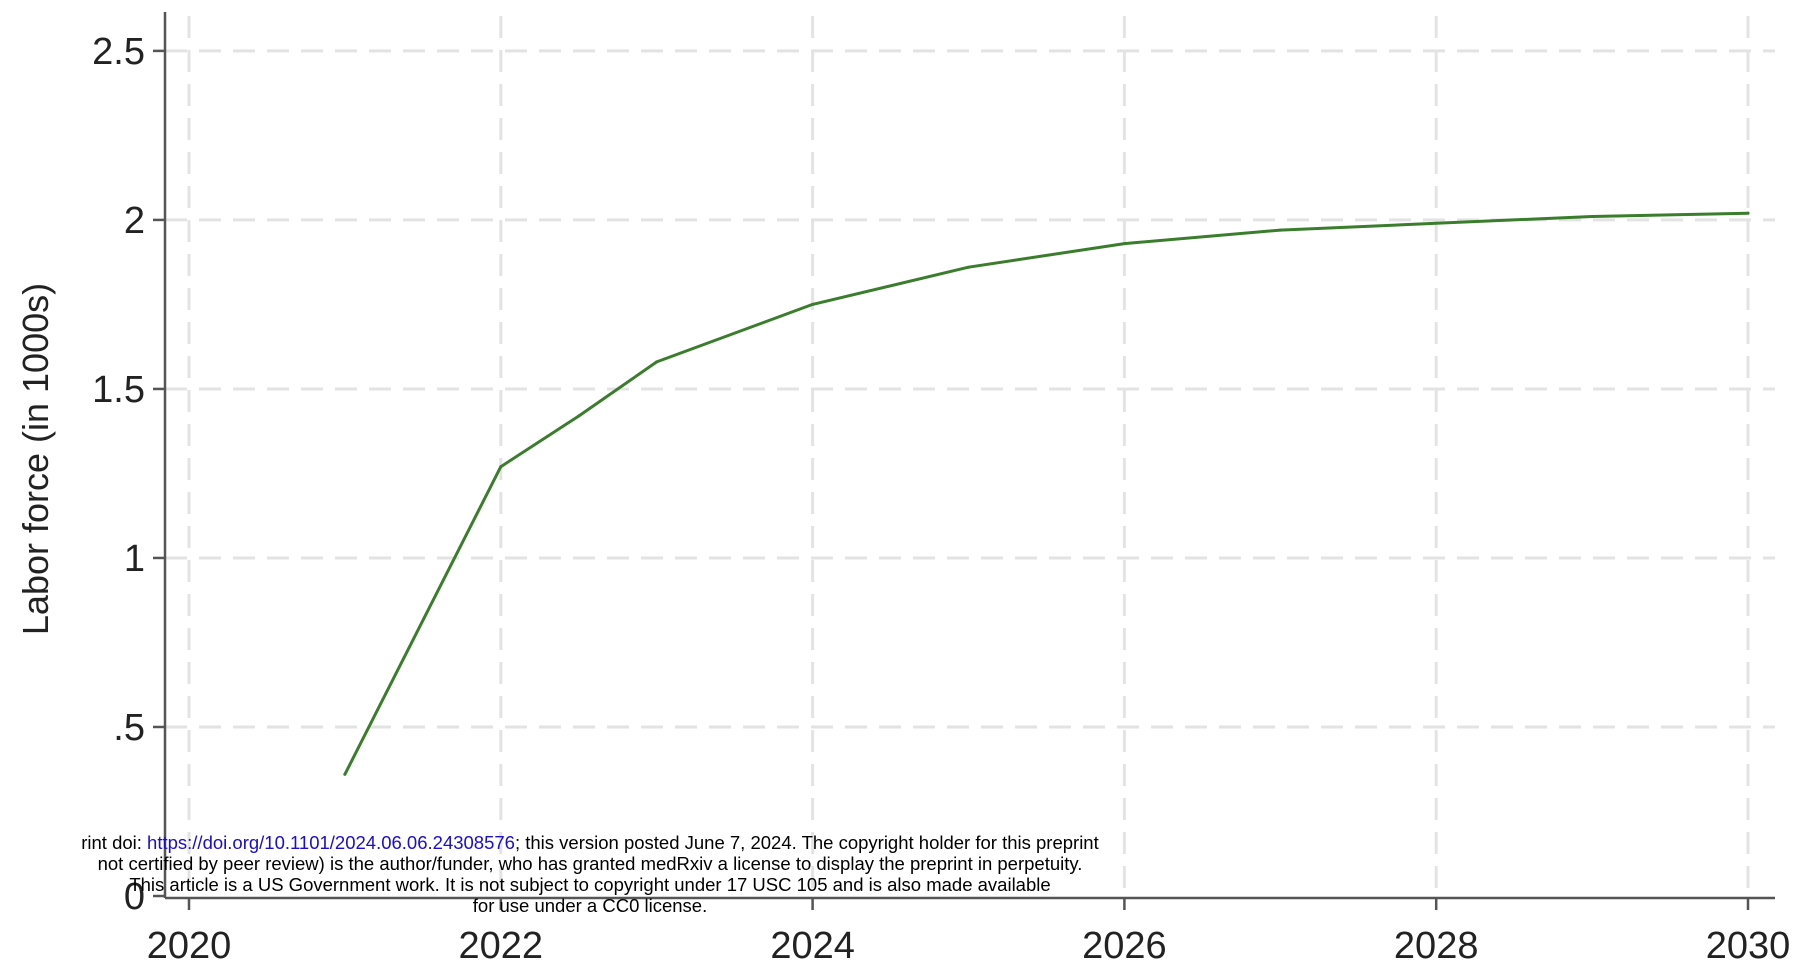 This screenshot has height=973, width=1810. Describe the element at coordinates (501, 946) in the screenshot. I see `x-tick-label: 2022` at that location.